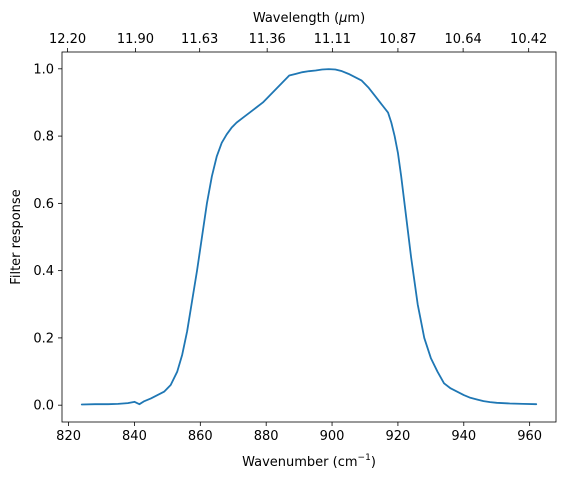  What do you see at coordinates (134, 436) in the screenshot?
I see `x-tick-label: 840` at bounding box center [134, 436].